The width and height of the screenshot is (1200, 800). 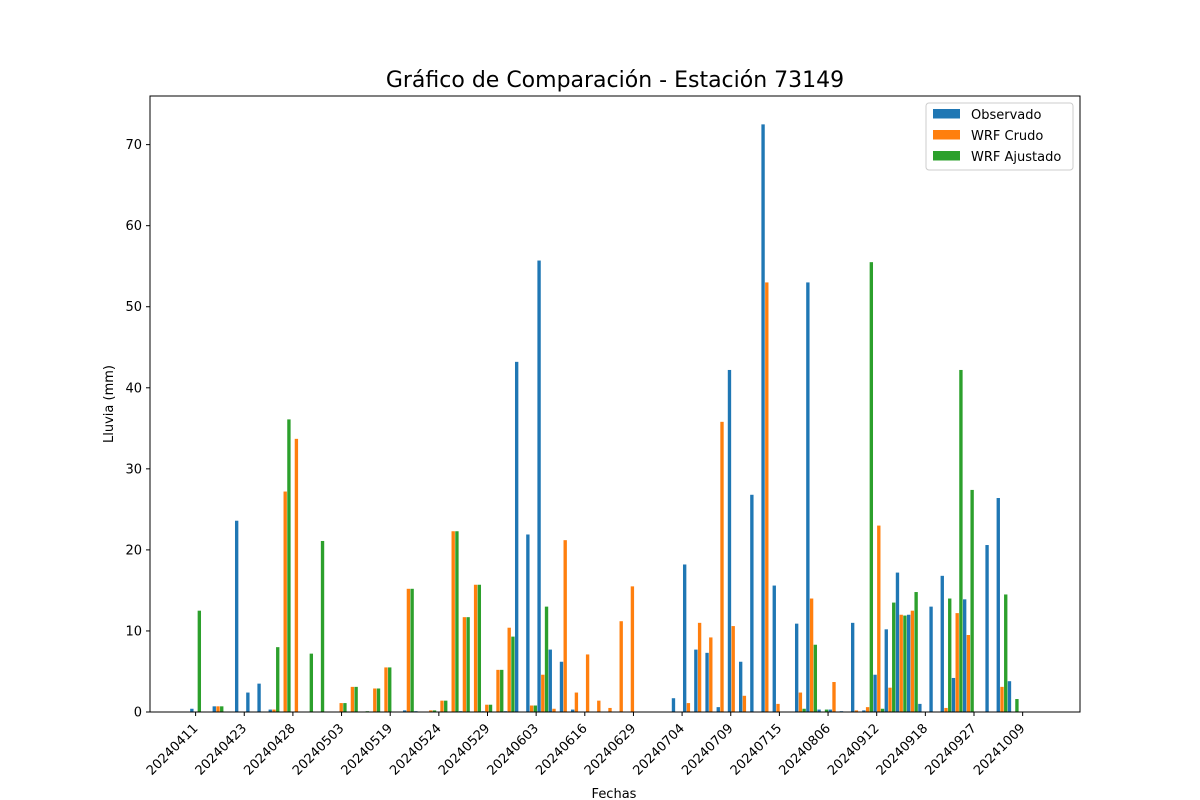 What do you see at coordinates (172, 749) in the screenshot?
I see `x-tick-label: 20240411` at bounding box center [172, 749].